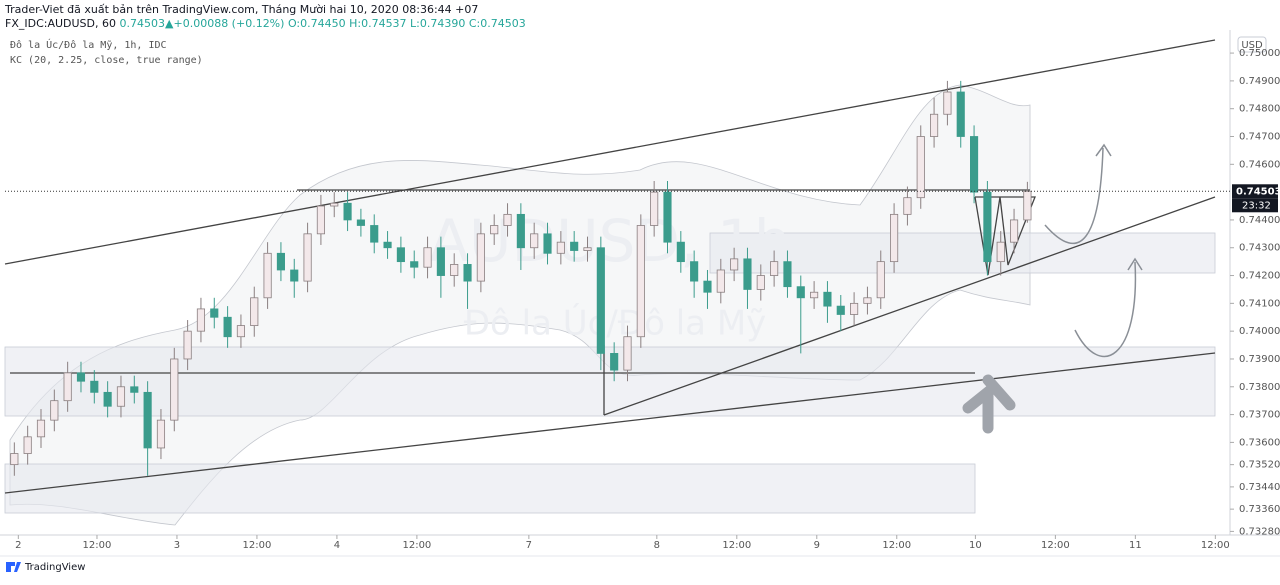 This screenshot has width=1280, height=585. I want to click on y-tick-label: 0.73600, so click(1259, 442).